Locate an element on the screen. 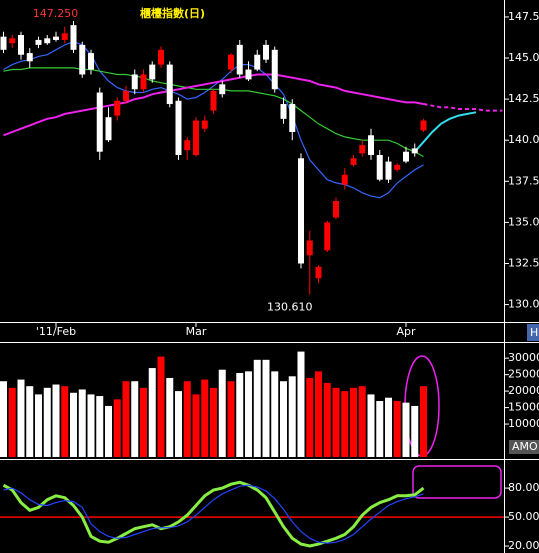 This screenshot has height=553, width=539. y-tick-label: 147.5 is located at coordinates (523, 16).